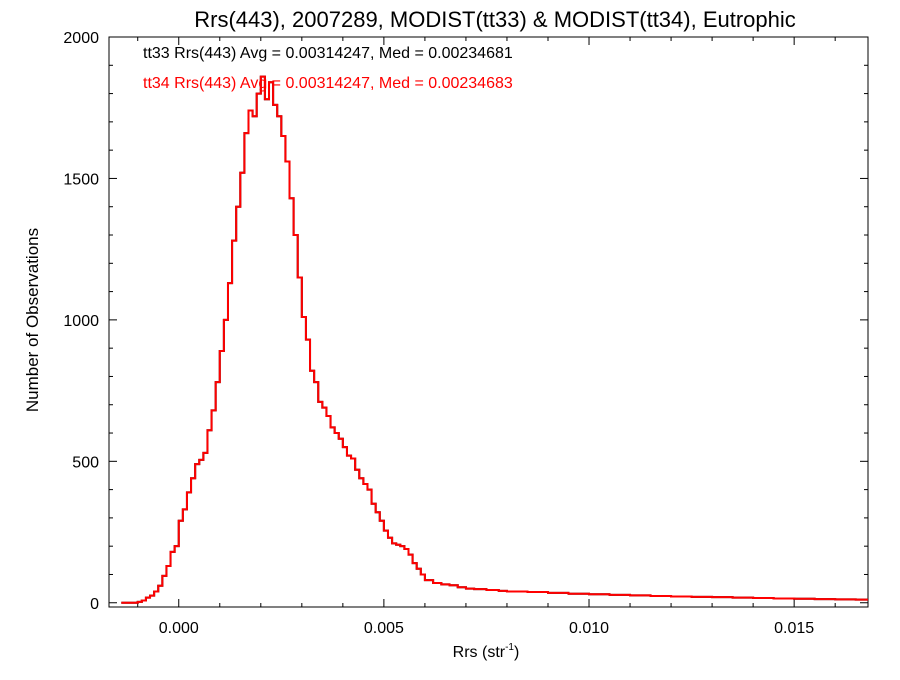 The height and width of the screenshot is (680, 900). What do you see at coordinates (179, 628) in the screenshot?
I see `x-tick-label: 0.000` at bounding box center [179, 628].